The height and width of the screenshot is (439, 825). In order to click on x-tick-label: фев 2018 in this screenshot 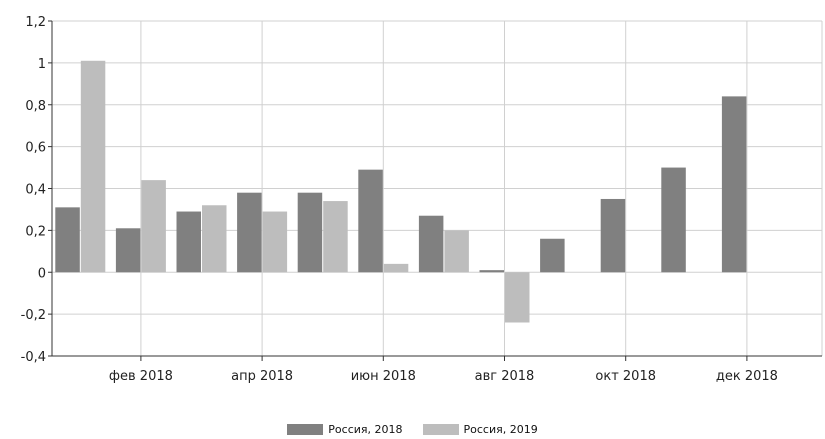, I will do `click(141, 376)`.